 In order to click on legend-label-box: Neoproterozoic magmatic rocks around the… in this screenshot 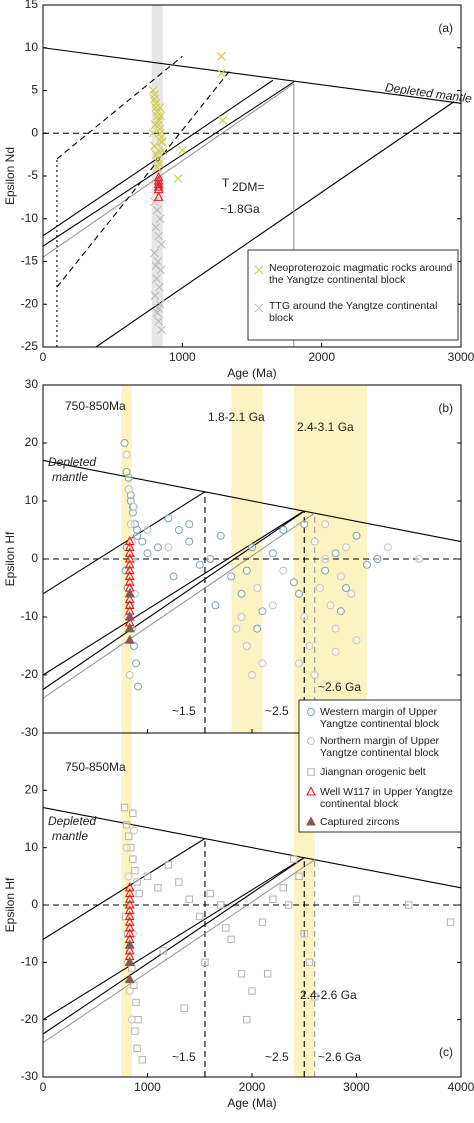, I will do `click(360, 274)`.